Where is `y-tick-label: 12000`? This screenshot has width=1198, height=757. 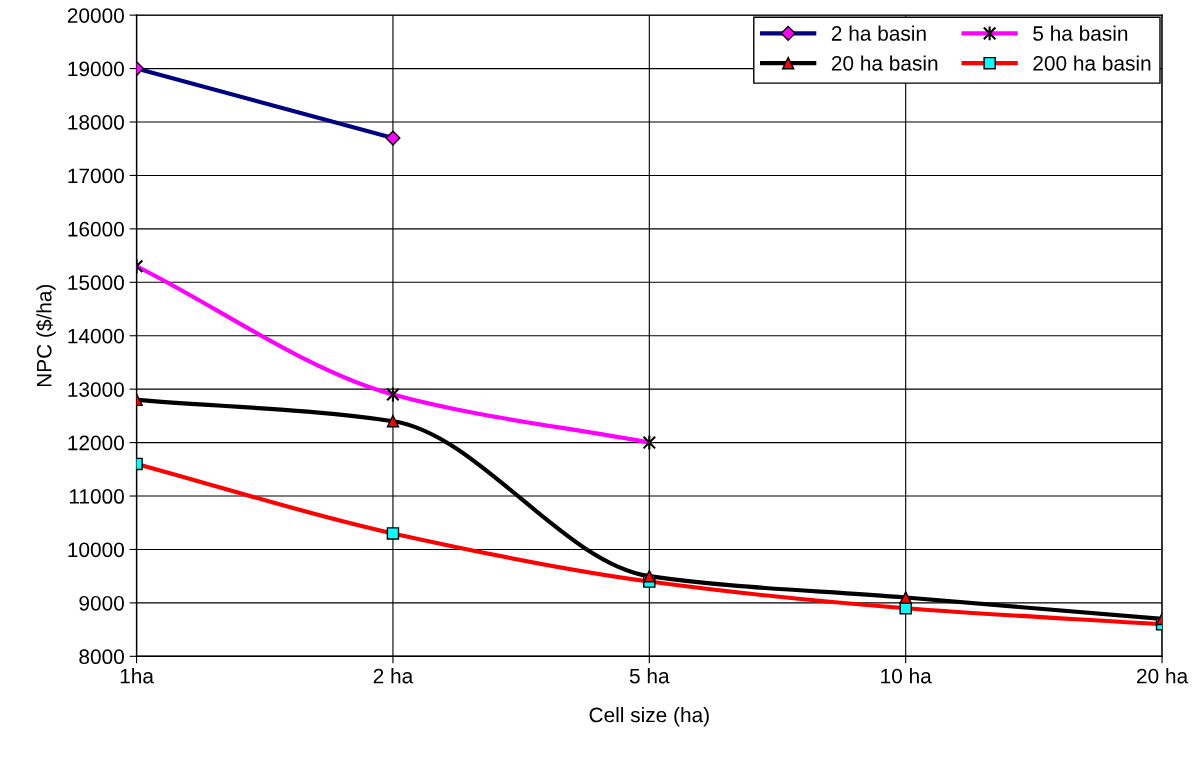 y-tick-label: 12000 is located at coordinates (96, 443).